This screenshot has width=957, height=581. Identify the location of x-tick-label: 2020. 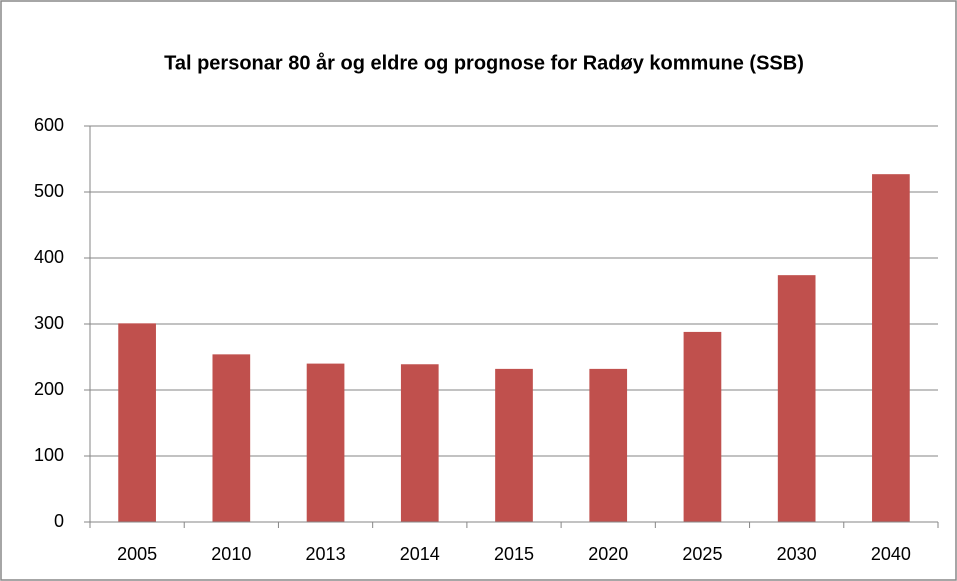
(608, 554).